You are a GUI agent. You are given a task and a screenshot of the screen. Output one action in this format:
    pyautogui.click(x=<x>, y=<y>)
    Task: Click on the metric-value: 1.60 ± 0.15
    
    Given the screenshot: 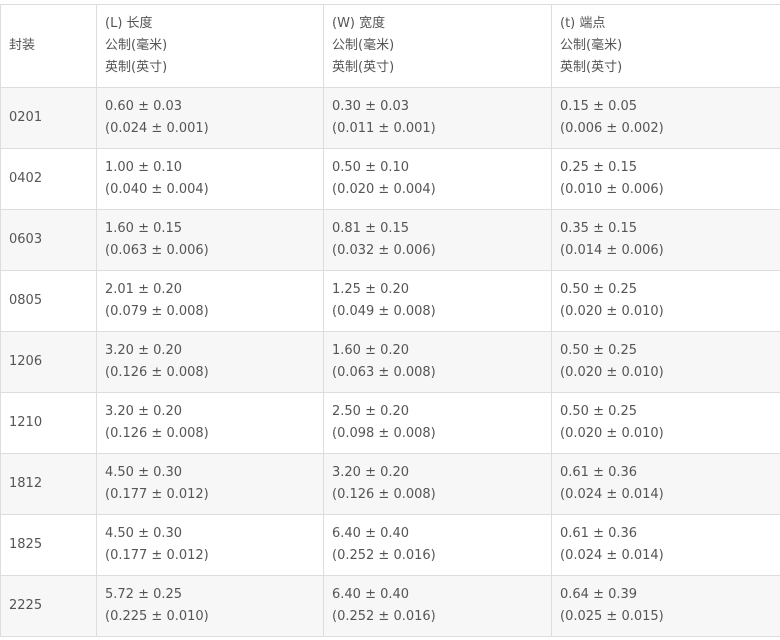 What is the action you would take?
    pyautogui.click(x=144, y=228)
    